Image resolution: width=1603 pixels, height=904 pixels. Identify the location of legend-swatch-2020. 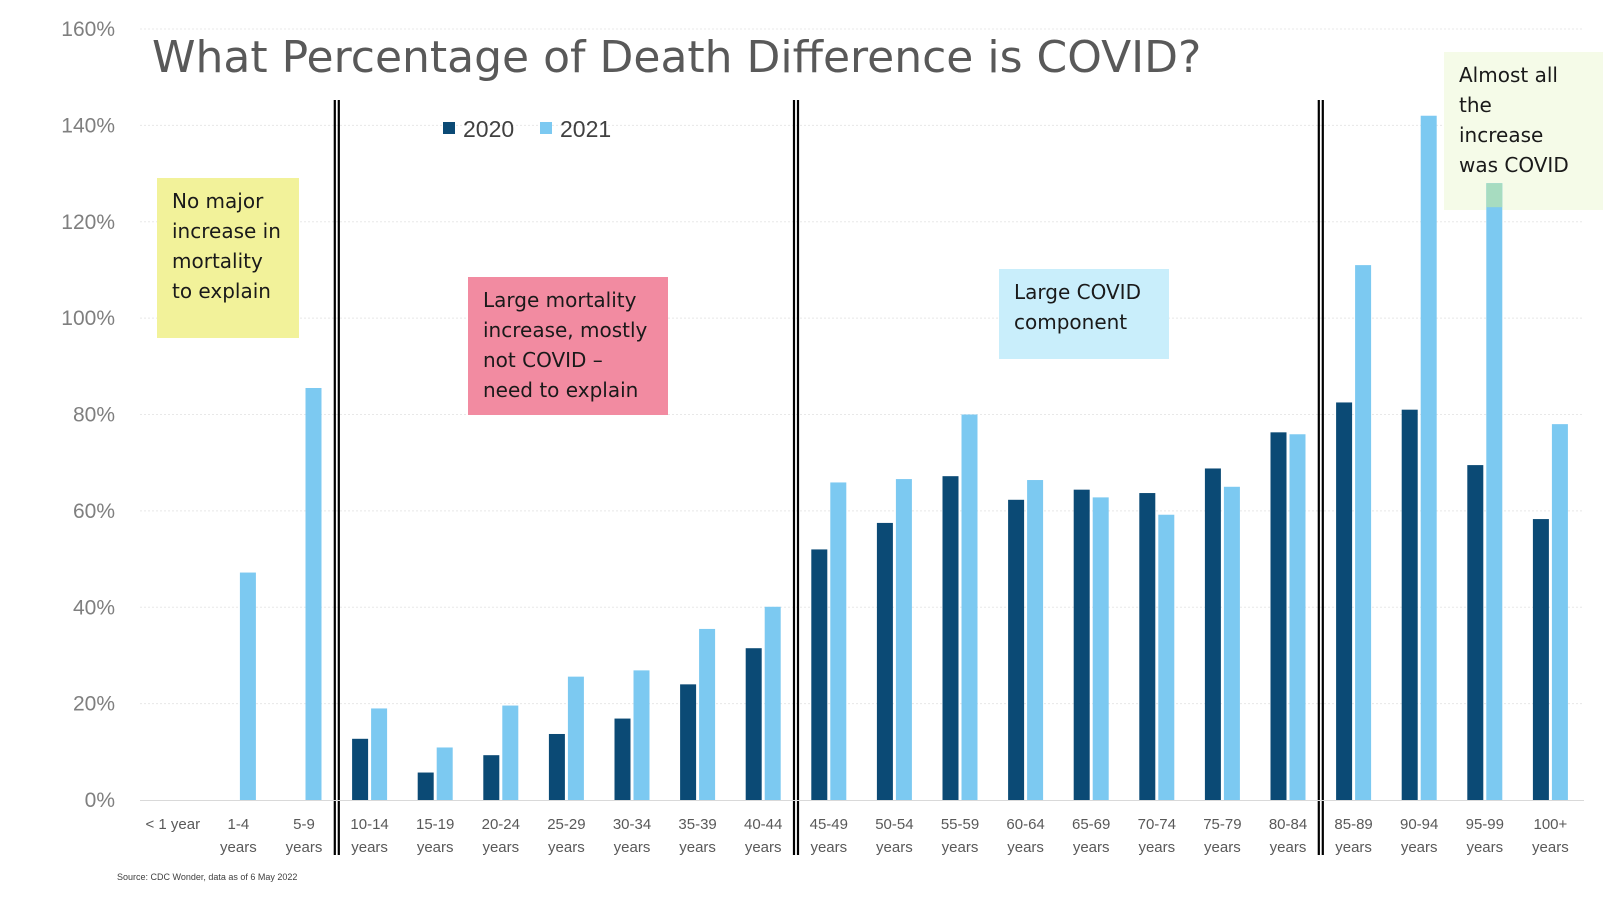
(449, 128).